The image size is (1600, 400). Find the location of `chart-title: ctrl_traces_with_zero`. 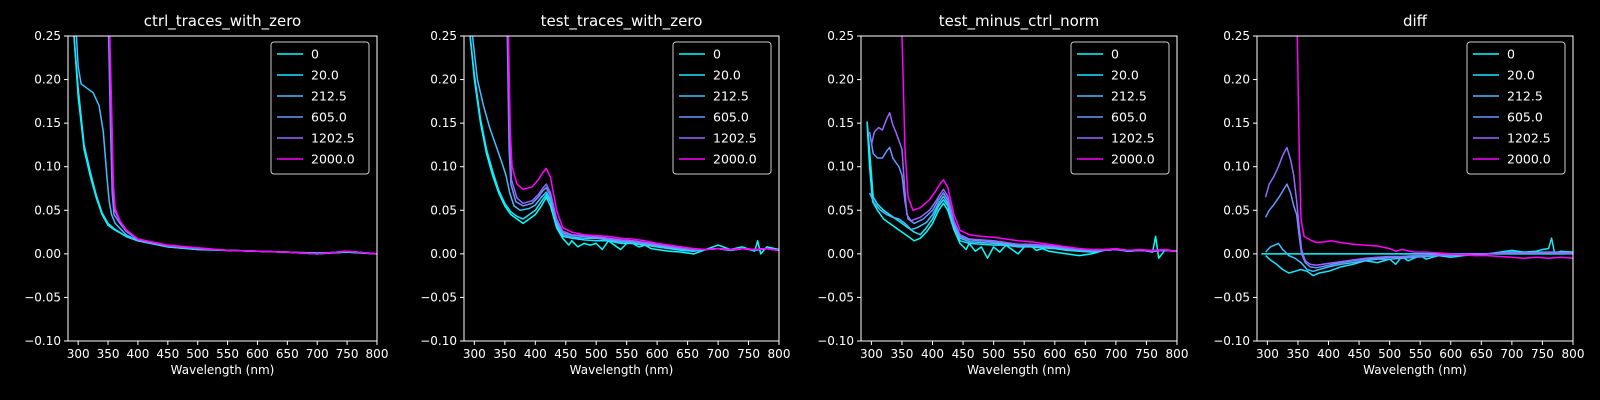

chart-title: ctrl_traces_with_zero is located at coordinates (222, 21).